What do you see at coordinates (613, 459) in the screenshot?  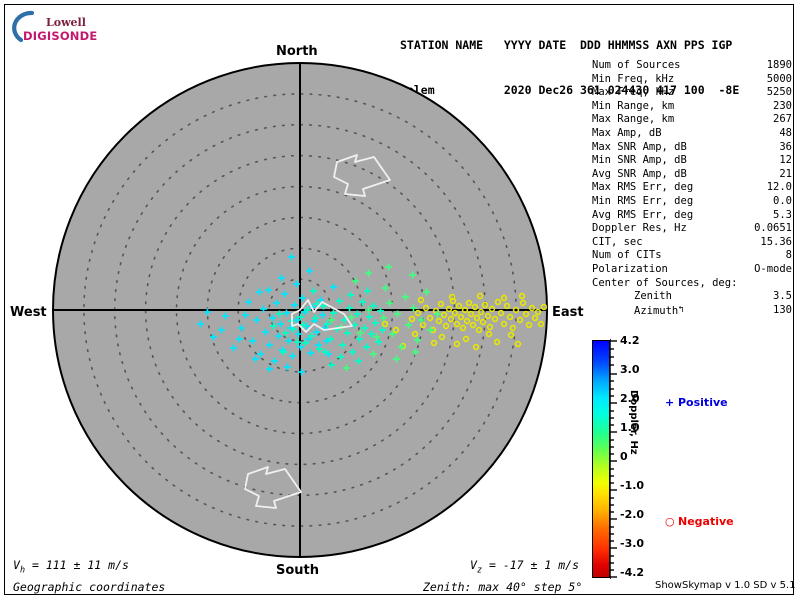 I see `colorbar-ticks` at bounding box center [613, 459].